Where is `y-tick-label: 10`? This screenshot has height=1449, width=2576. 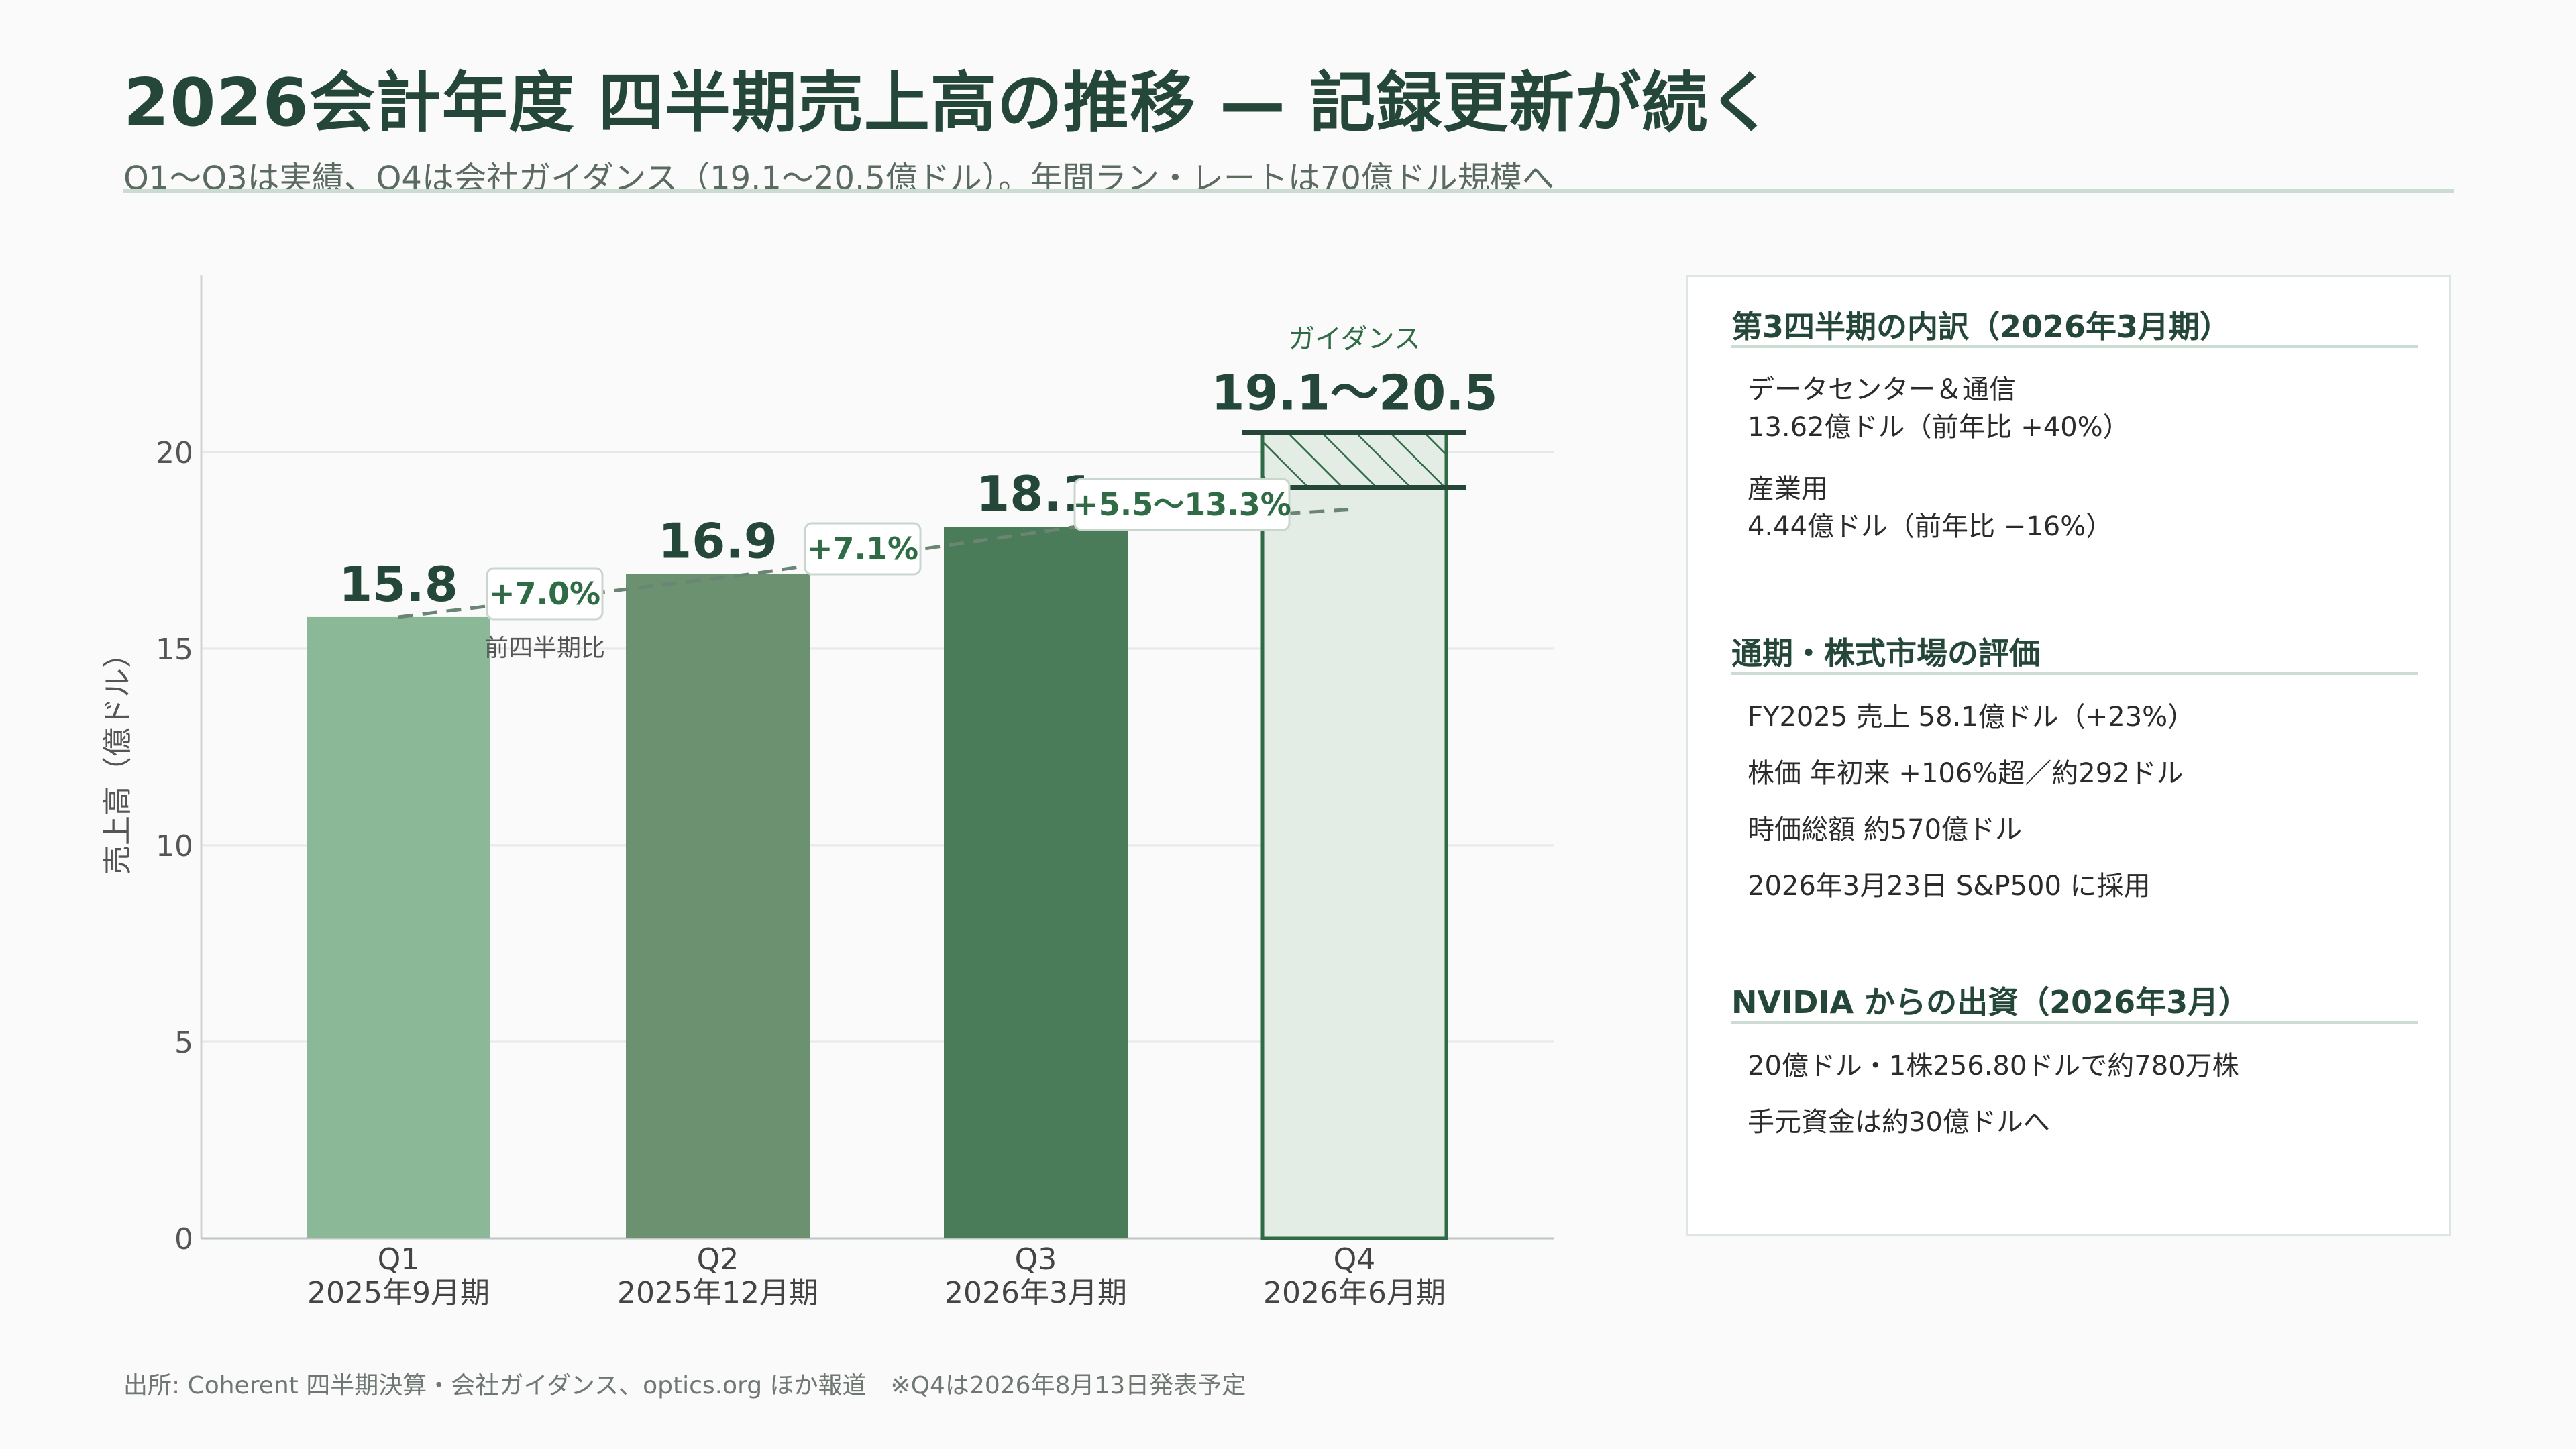 y-tick-label: 10 is located at coordinates (174, 846).